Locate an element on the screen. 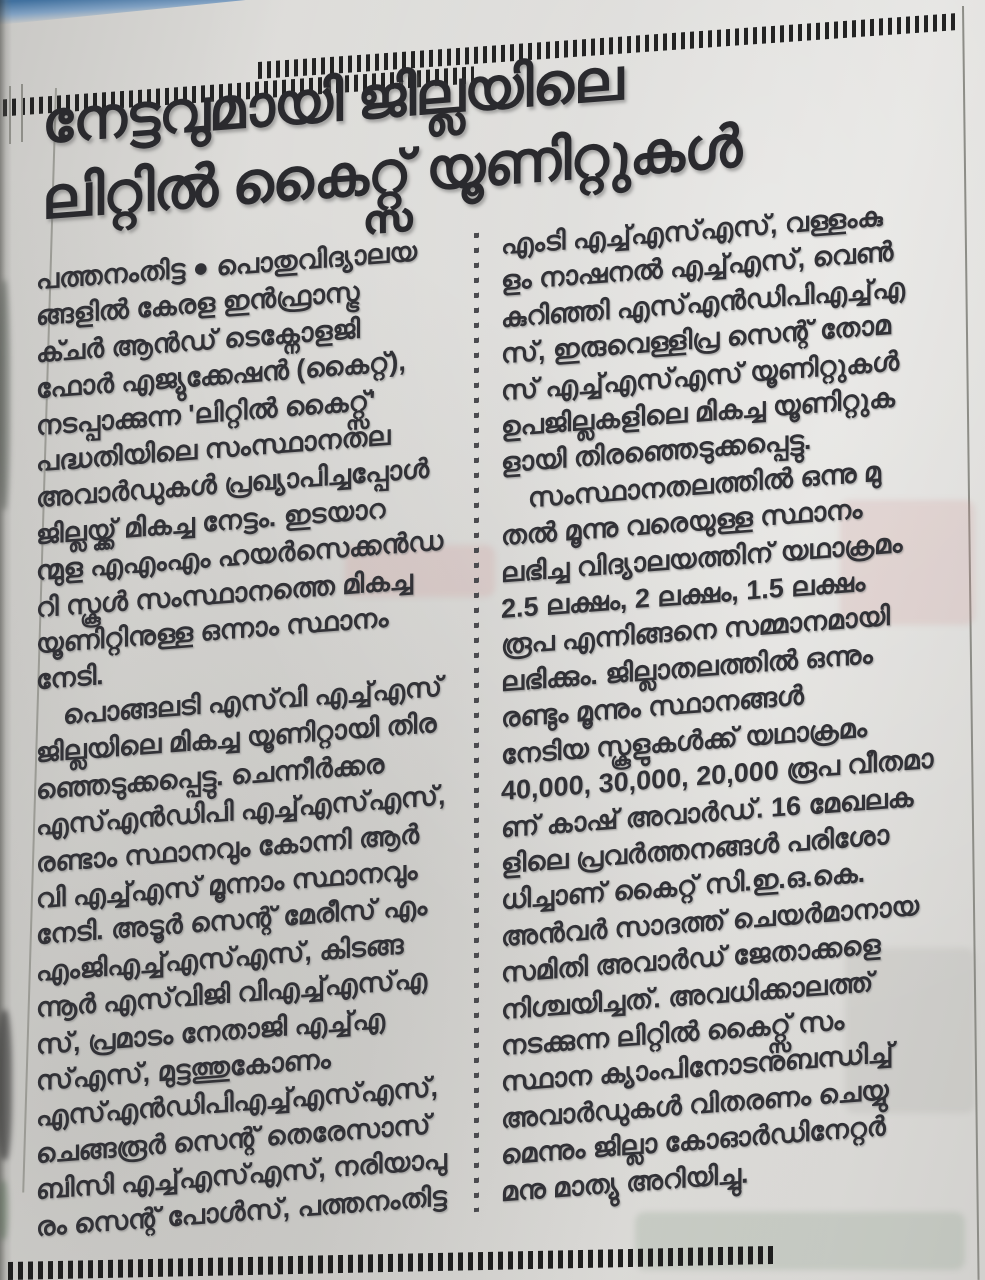  photo-left-edge-shadow is located at coordinates (6, 640).